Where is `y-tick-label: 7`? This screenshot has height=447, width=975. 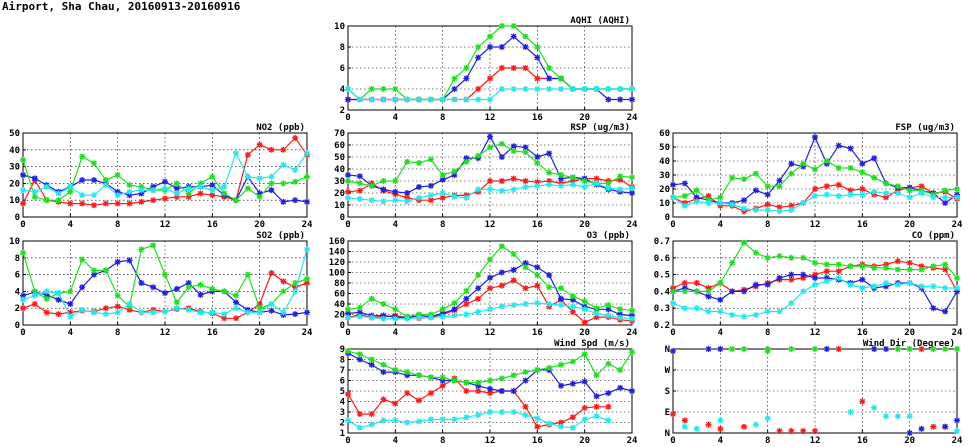 y-tick-label: 7 is located at coordinates (342, 371).